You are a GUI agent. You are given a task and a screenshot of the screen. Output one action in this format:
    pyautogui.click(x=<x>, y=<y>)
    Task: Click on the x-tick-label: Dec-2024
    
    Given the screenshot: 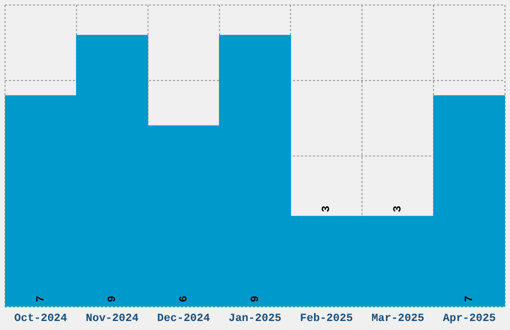 What is the action you would take?
    pyautogui.click(x=183, y=319)
    